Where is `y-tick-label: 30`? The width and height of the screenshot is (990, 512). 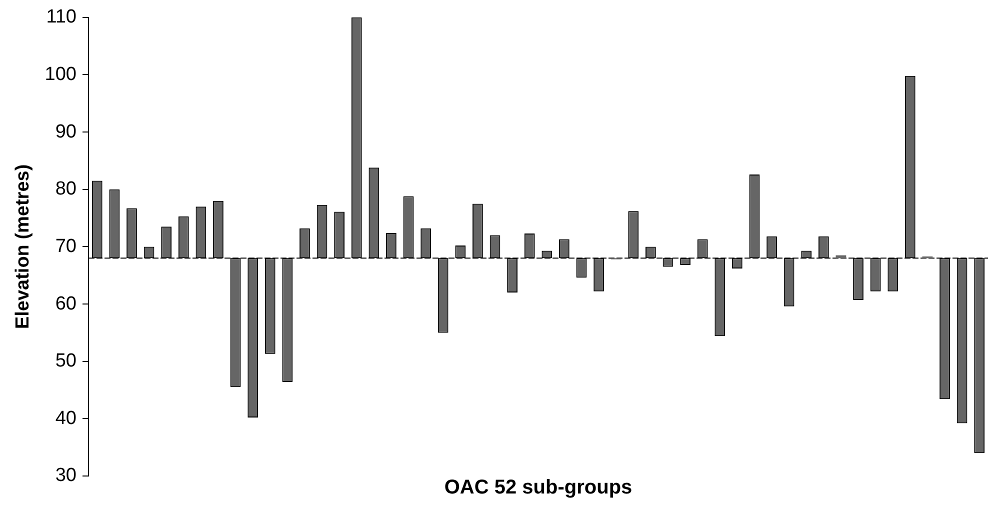 y-tick-label: 30 is located at coordinates (65, 475).